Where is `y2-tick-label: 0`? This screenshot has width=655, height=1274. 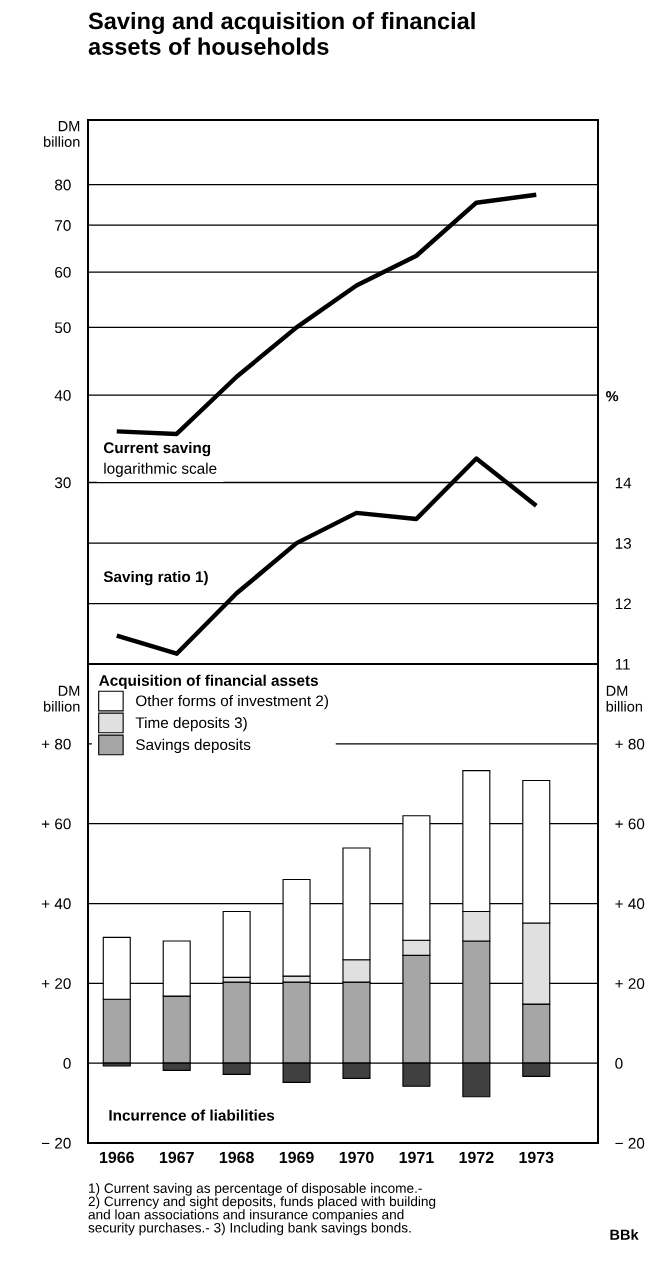
y2-tick-label: 0 is located at coordinates (619, 1063).